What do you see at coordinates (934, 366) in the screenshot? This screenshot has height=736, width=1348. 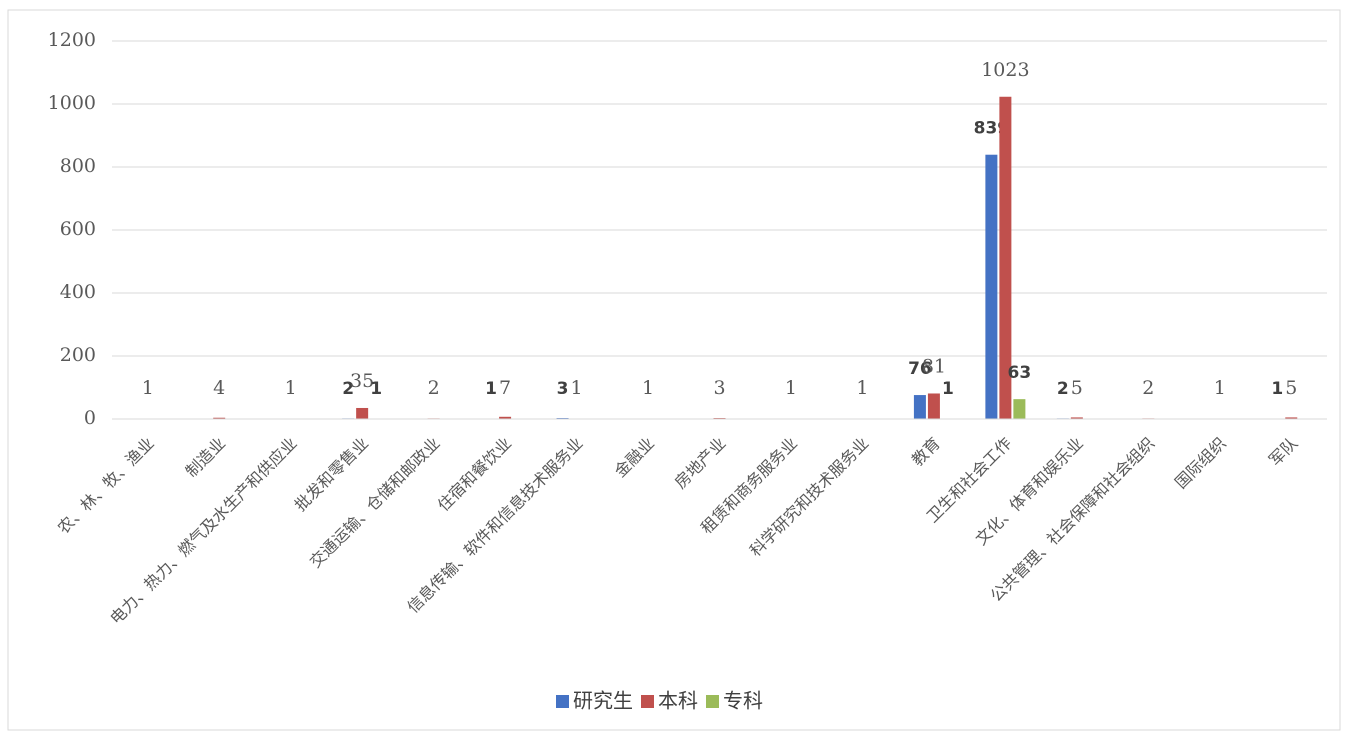 I see `data-label: 81` at bounding box center [934, 366].